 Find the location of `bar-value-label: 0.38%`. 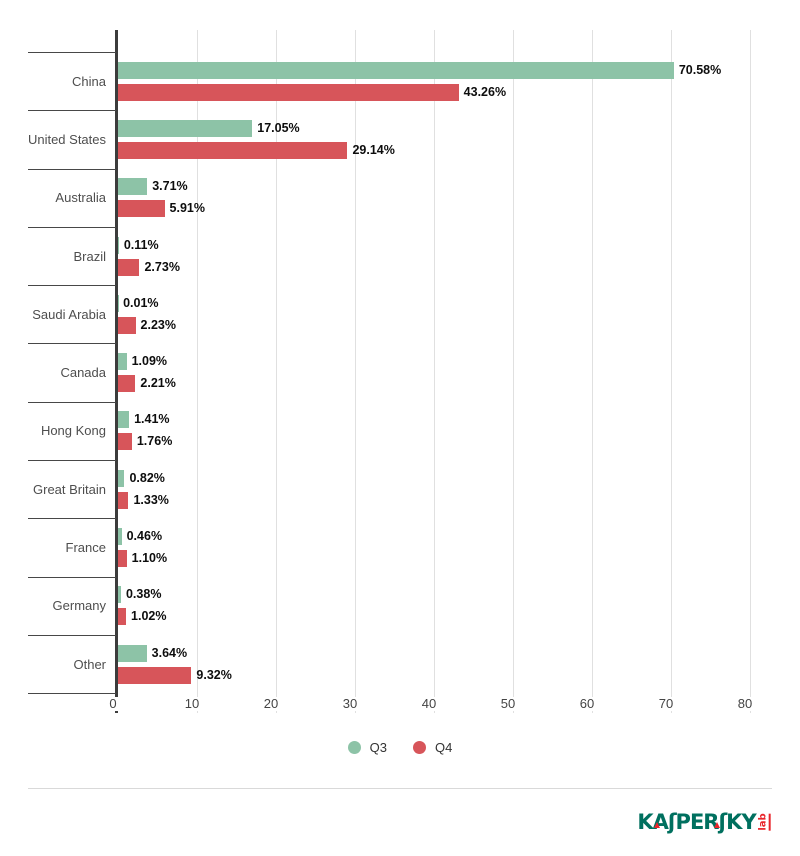

bar-value-label: 0.38% is located at coordinates (143, 594).